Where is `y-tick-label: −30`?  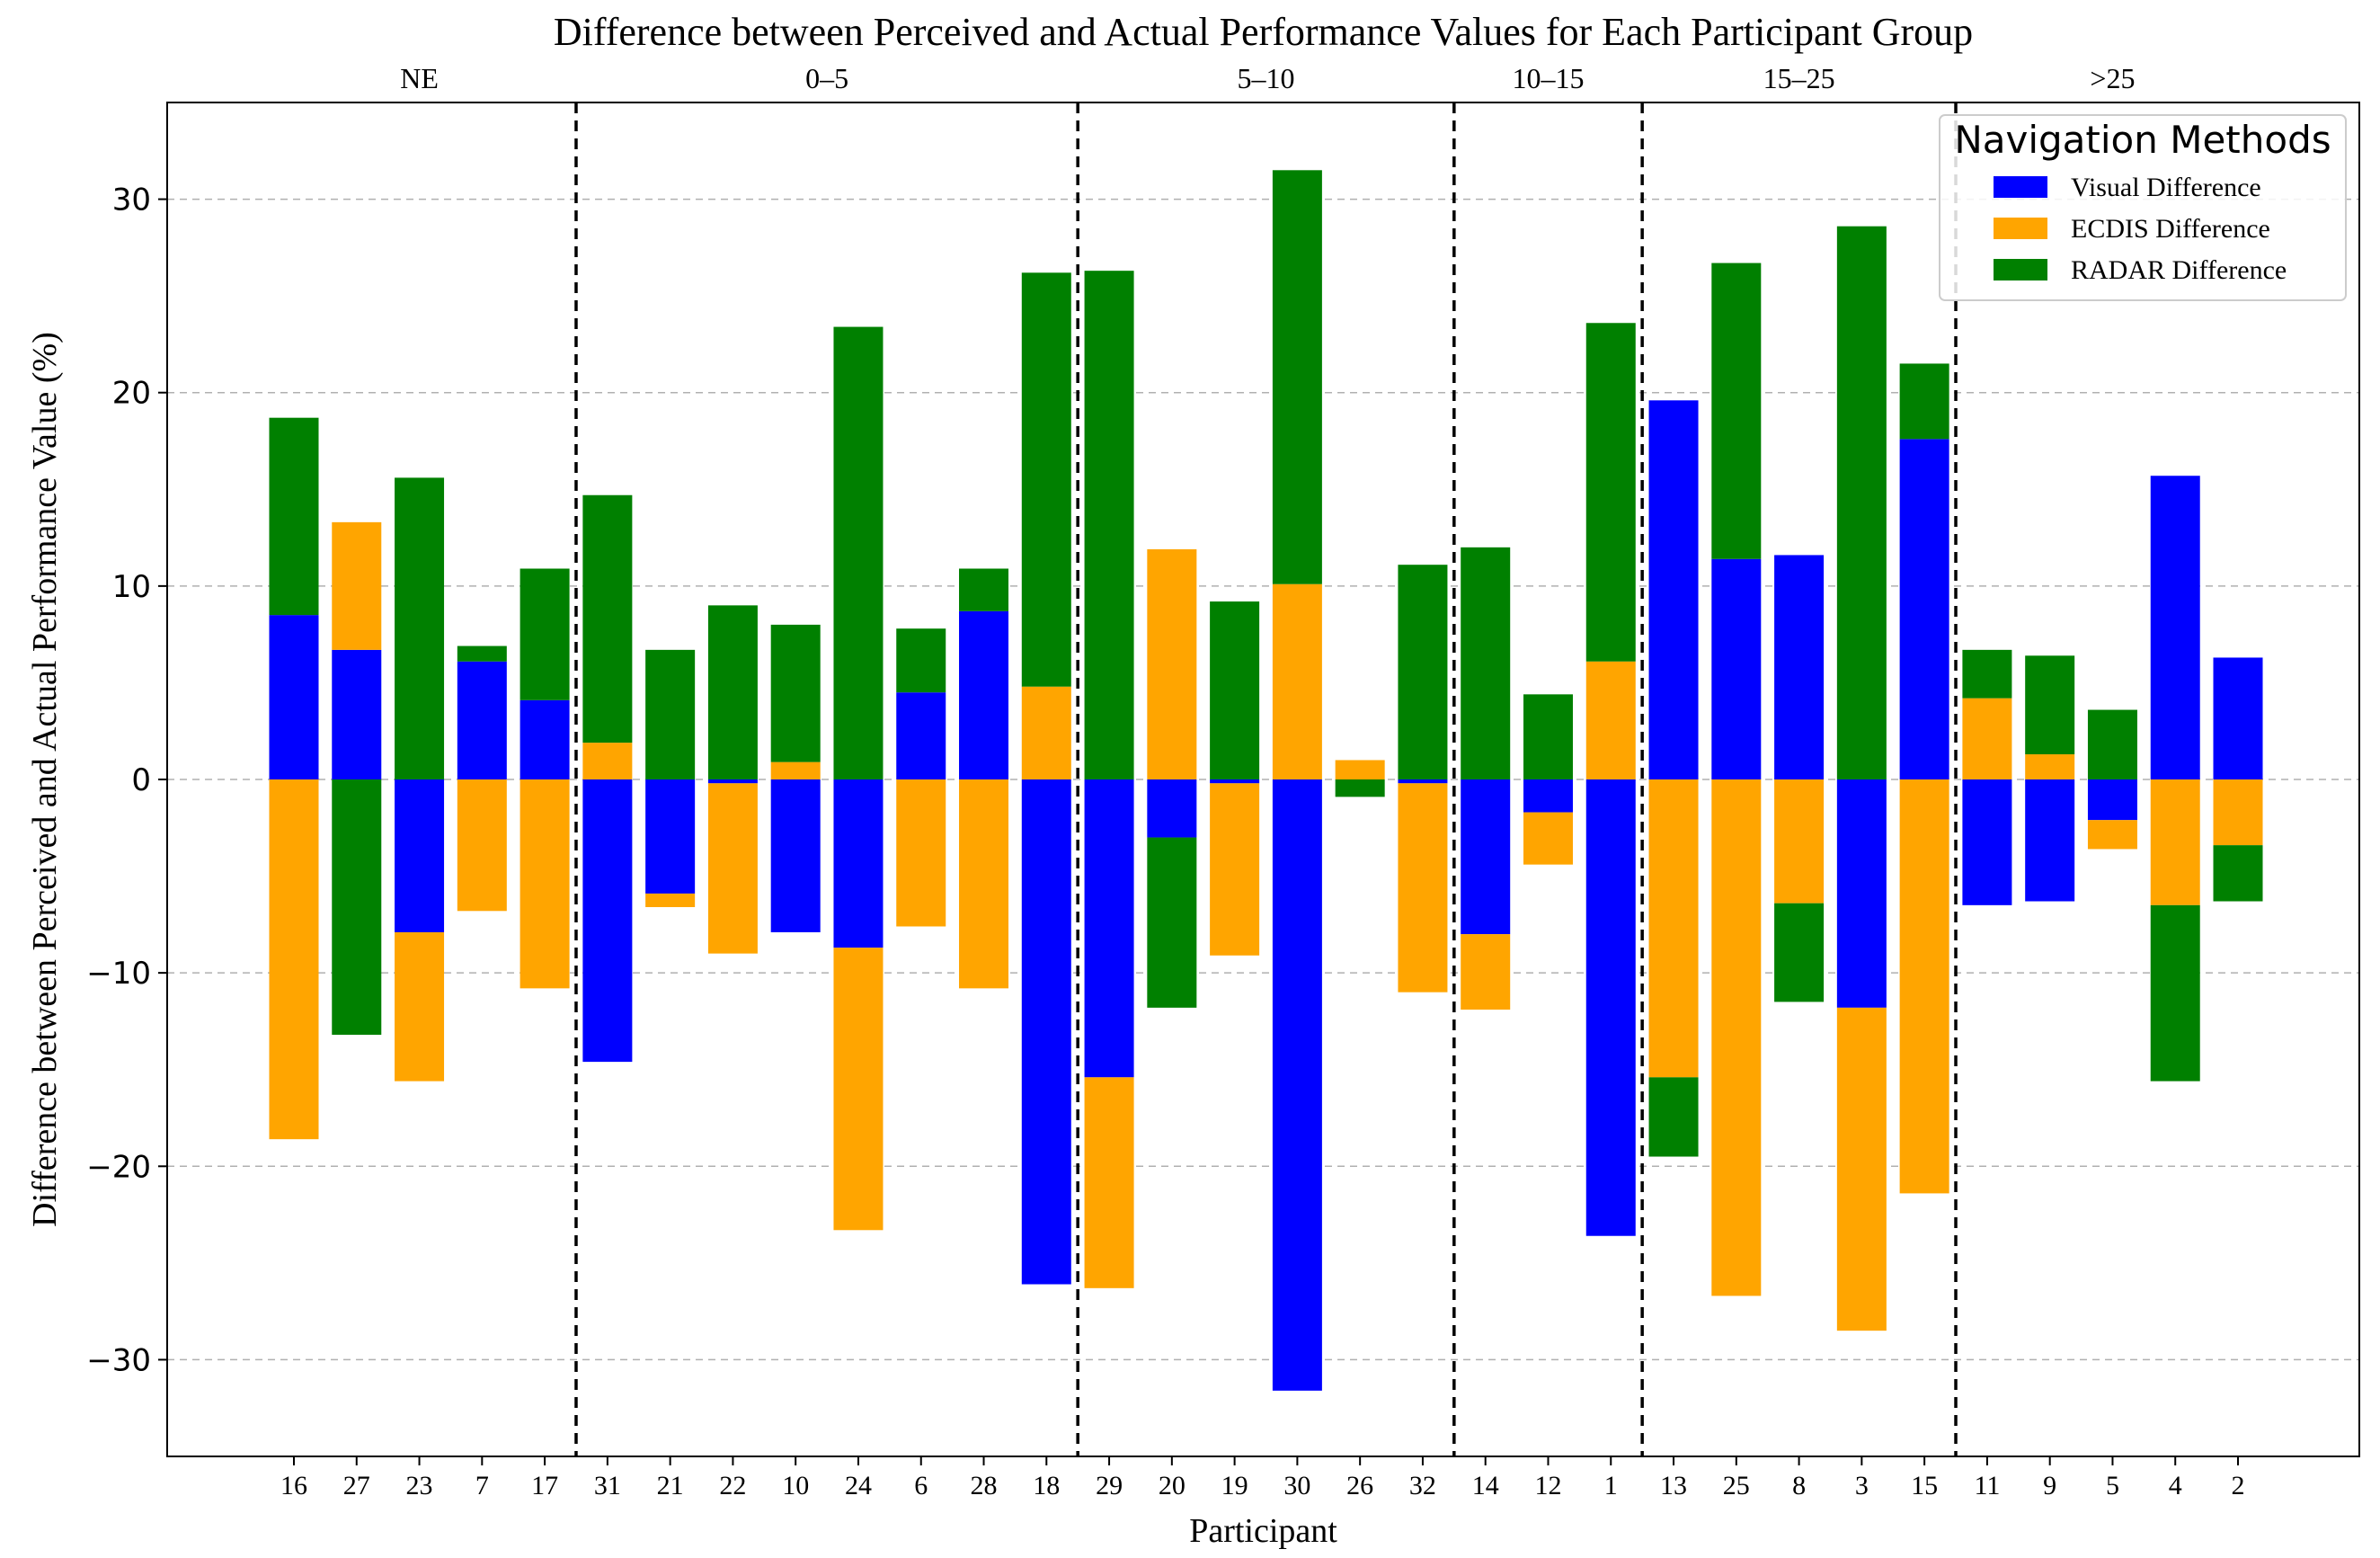
y-tick-label: −30 is located at coordinates (118, 1360).